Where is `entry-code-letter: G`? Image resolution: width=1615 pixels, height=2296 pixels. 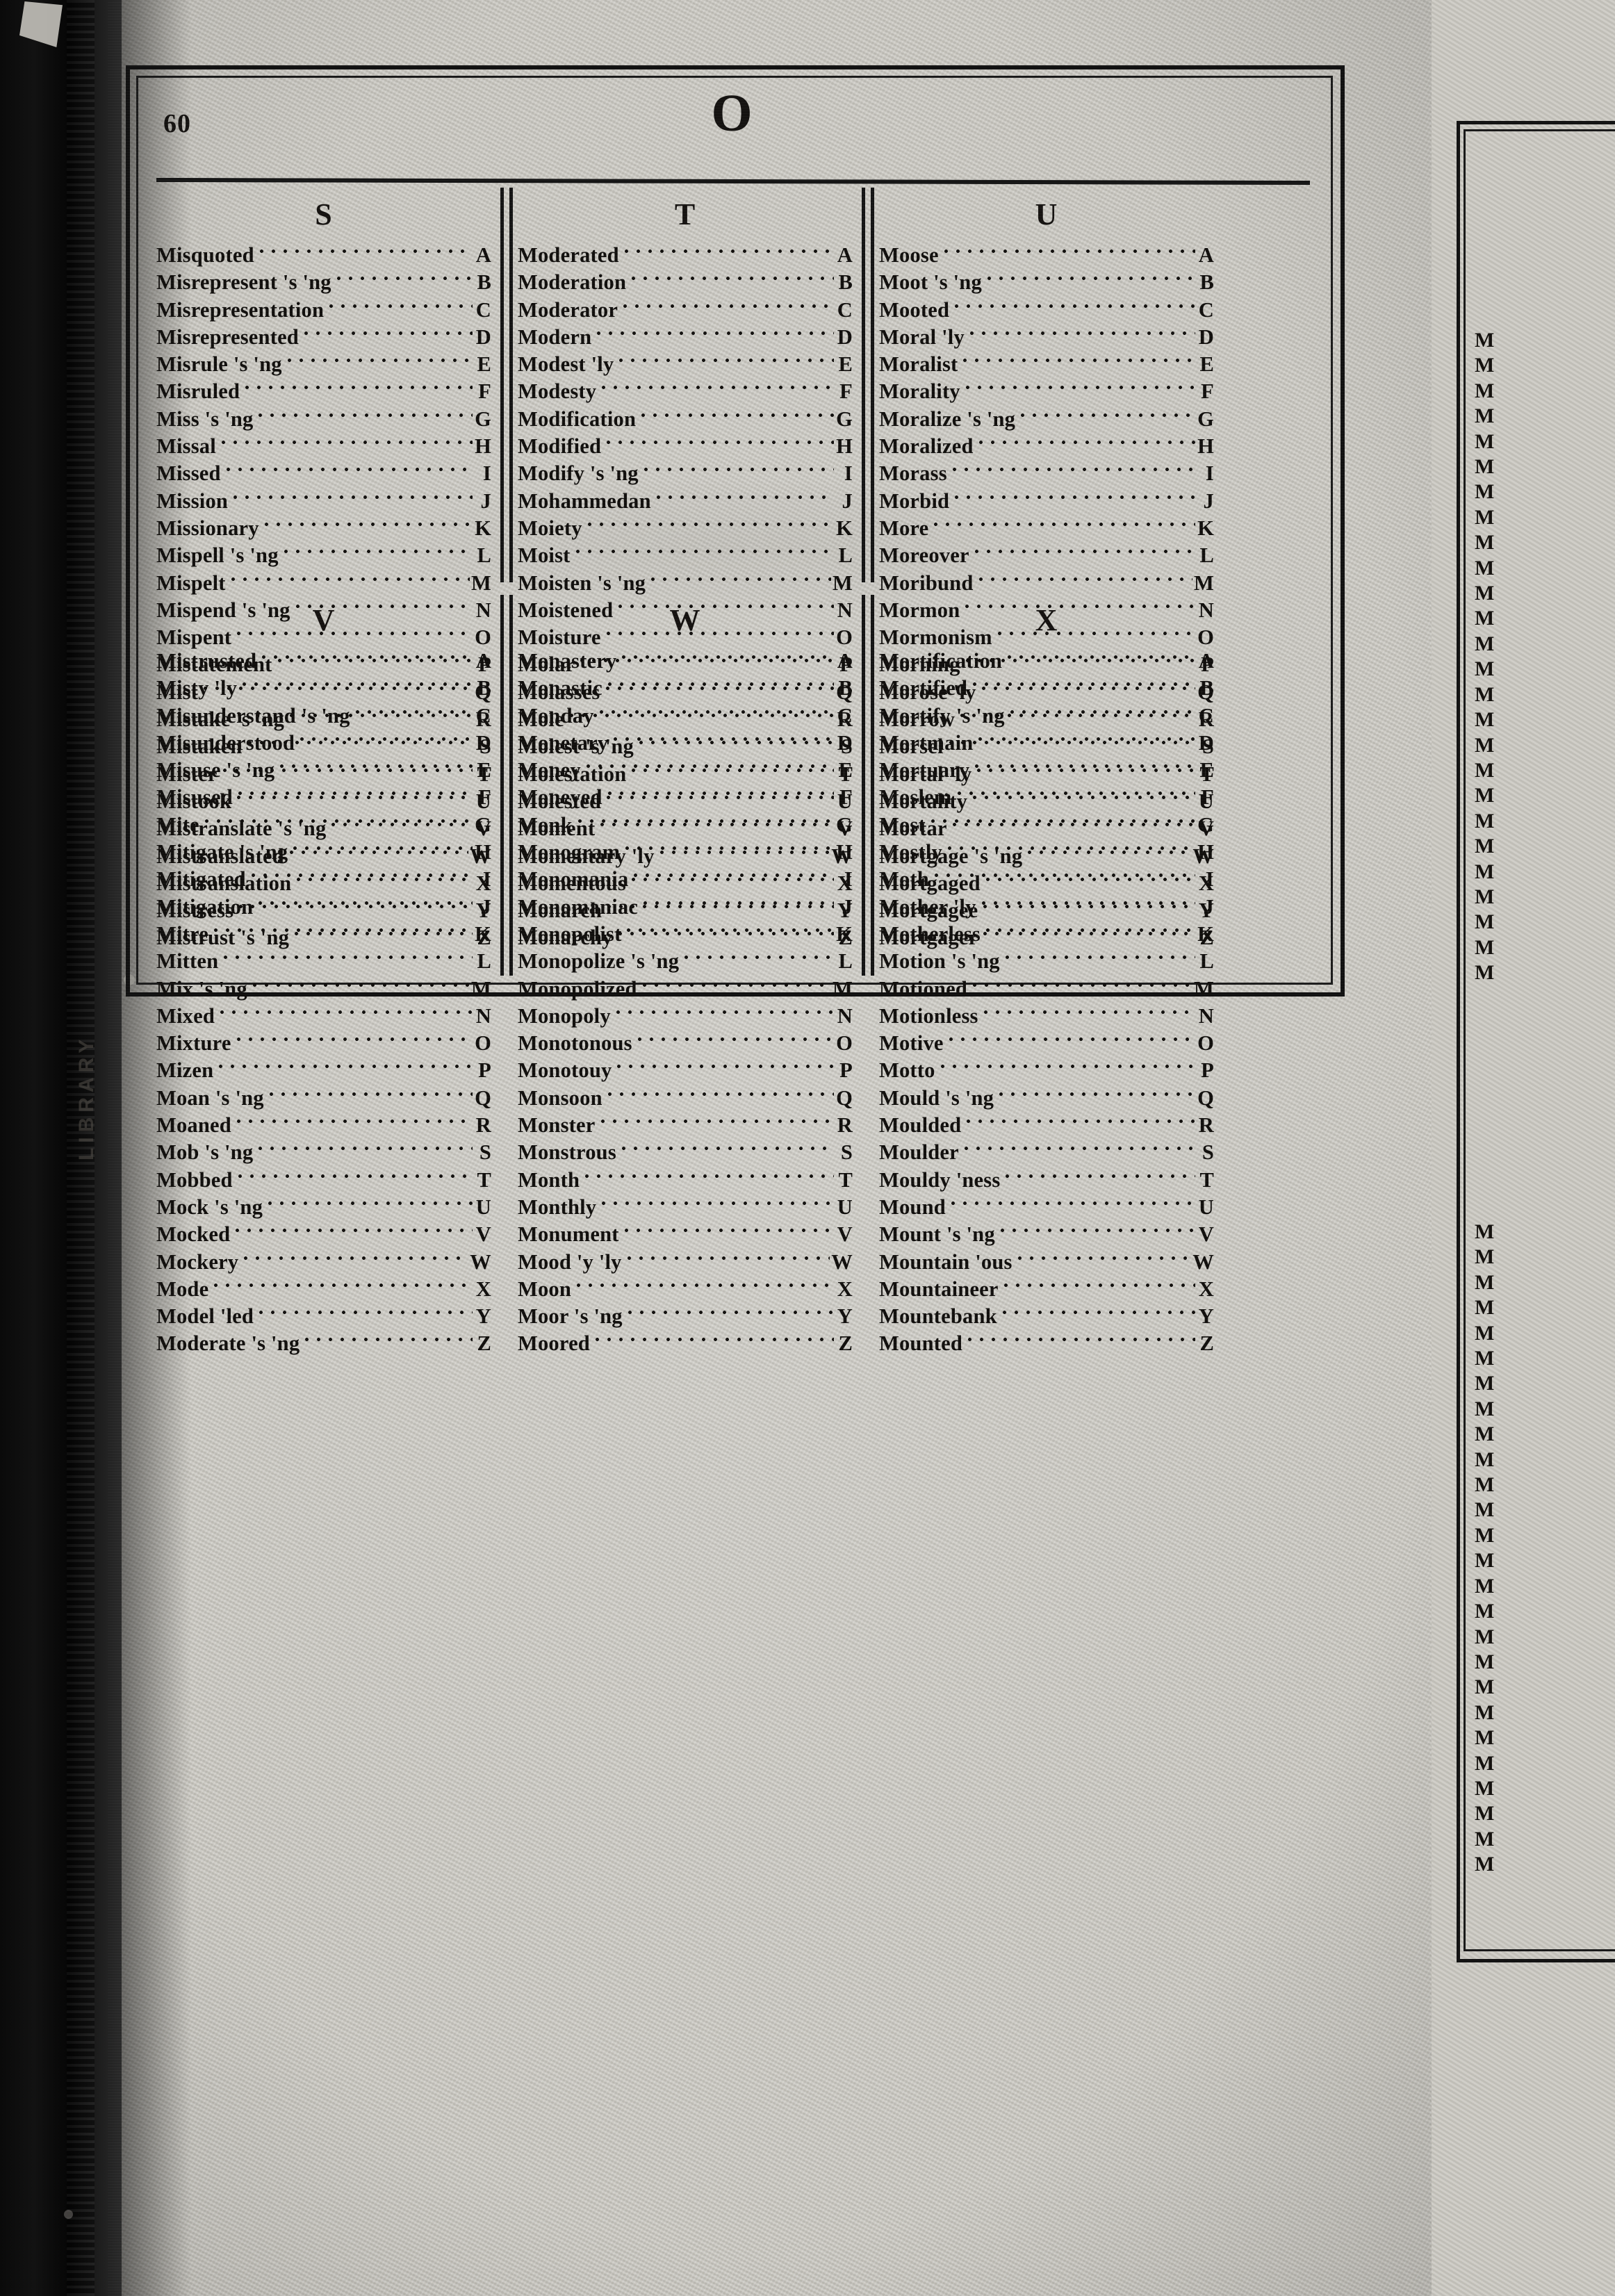 entry-code-letter: G is located at coordinates (1205, 419).